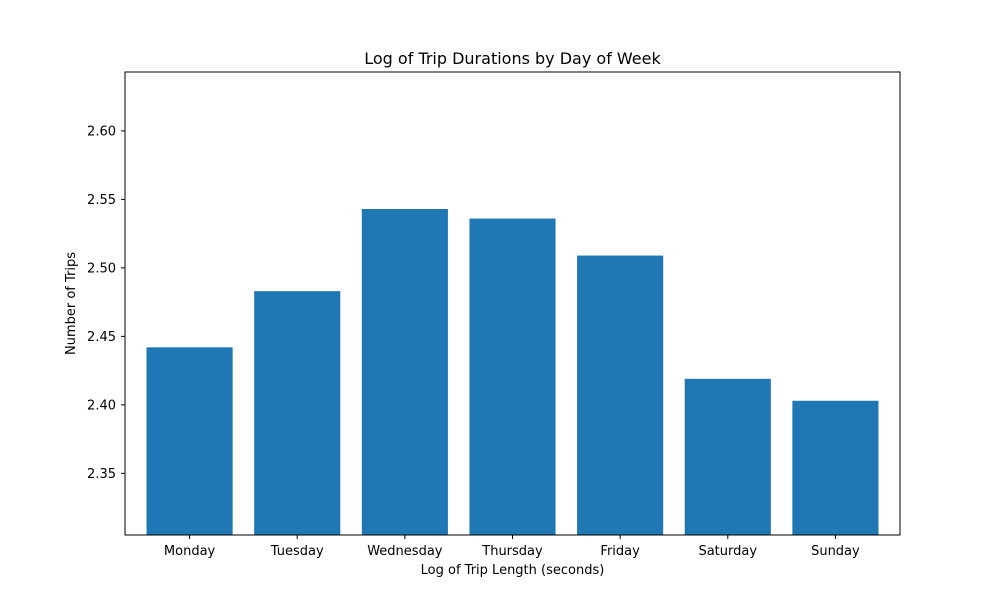  Describe the element at coordinates (101, 268) in the screenshot. I see `y-tick-label: 2.50` at that location.